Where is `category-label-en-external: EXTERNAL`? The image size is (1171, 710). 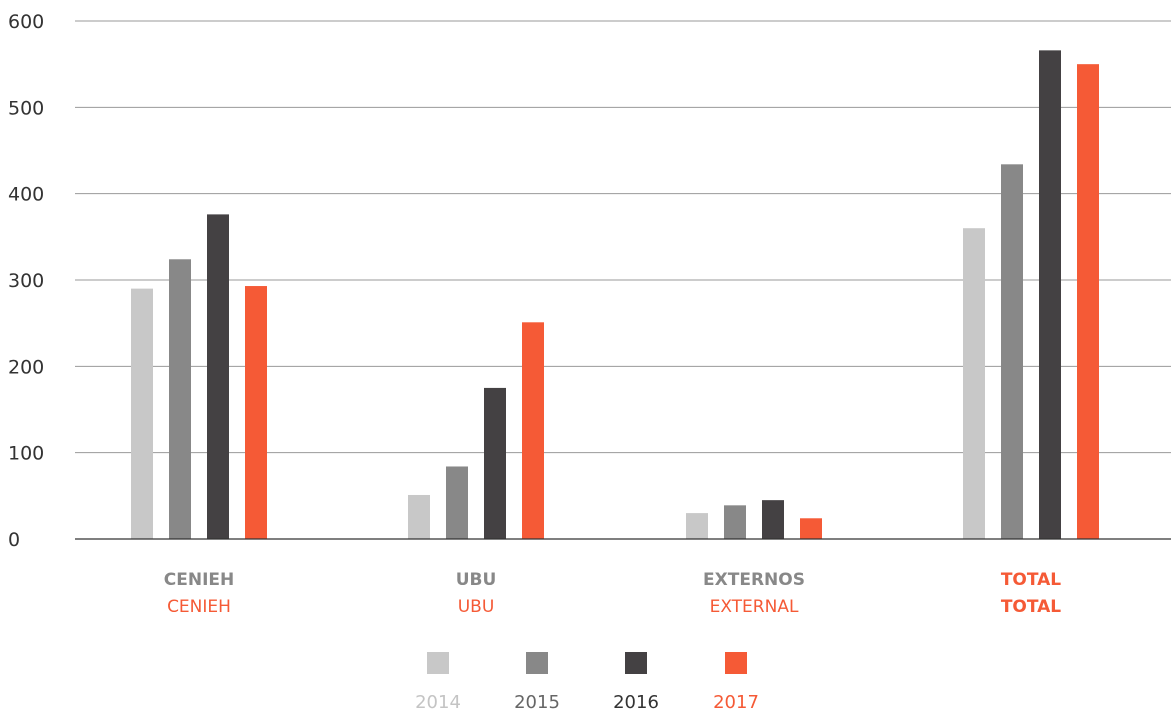
category-label-en-external: EXTERNAL is located at coordinates (754, 607).